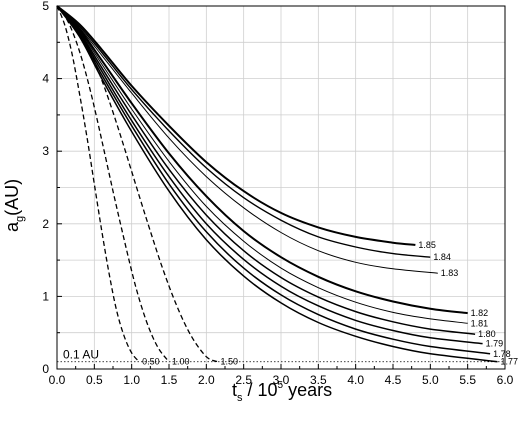 The height and width of the screenshot is (431, 527). I want to click on series-line-0.50, so click(98, 184).